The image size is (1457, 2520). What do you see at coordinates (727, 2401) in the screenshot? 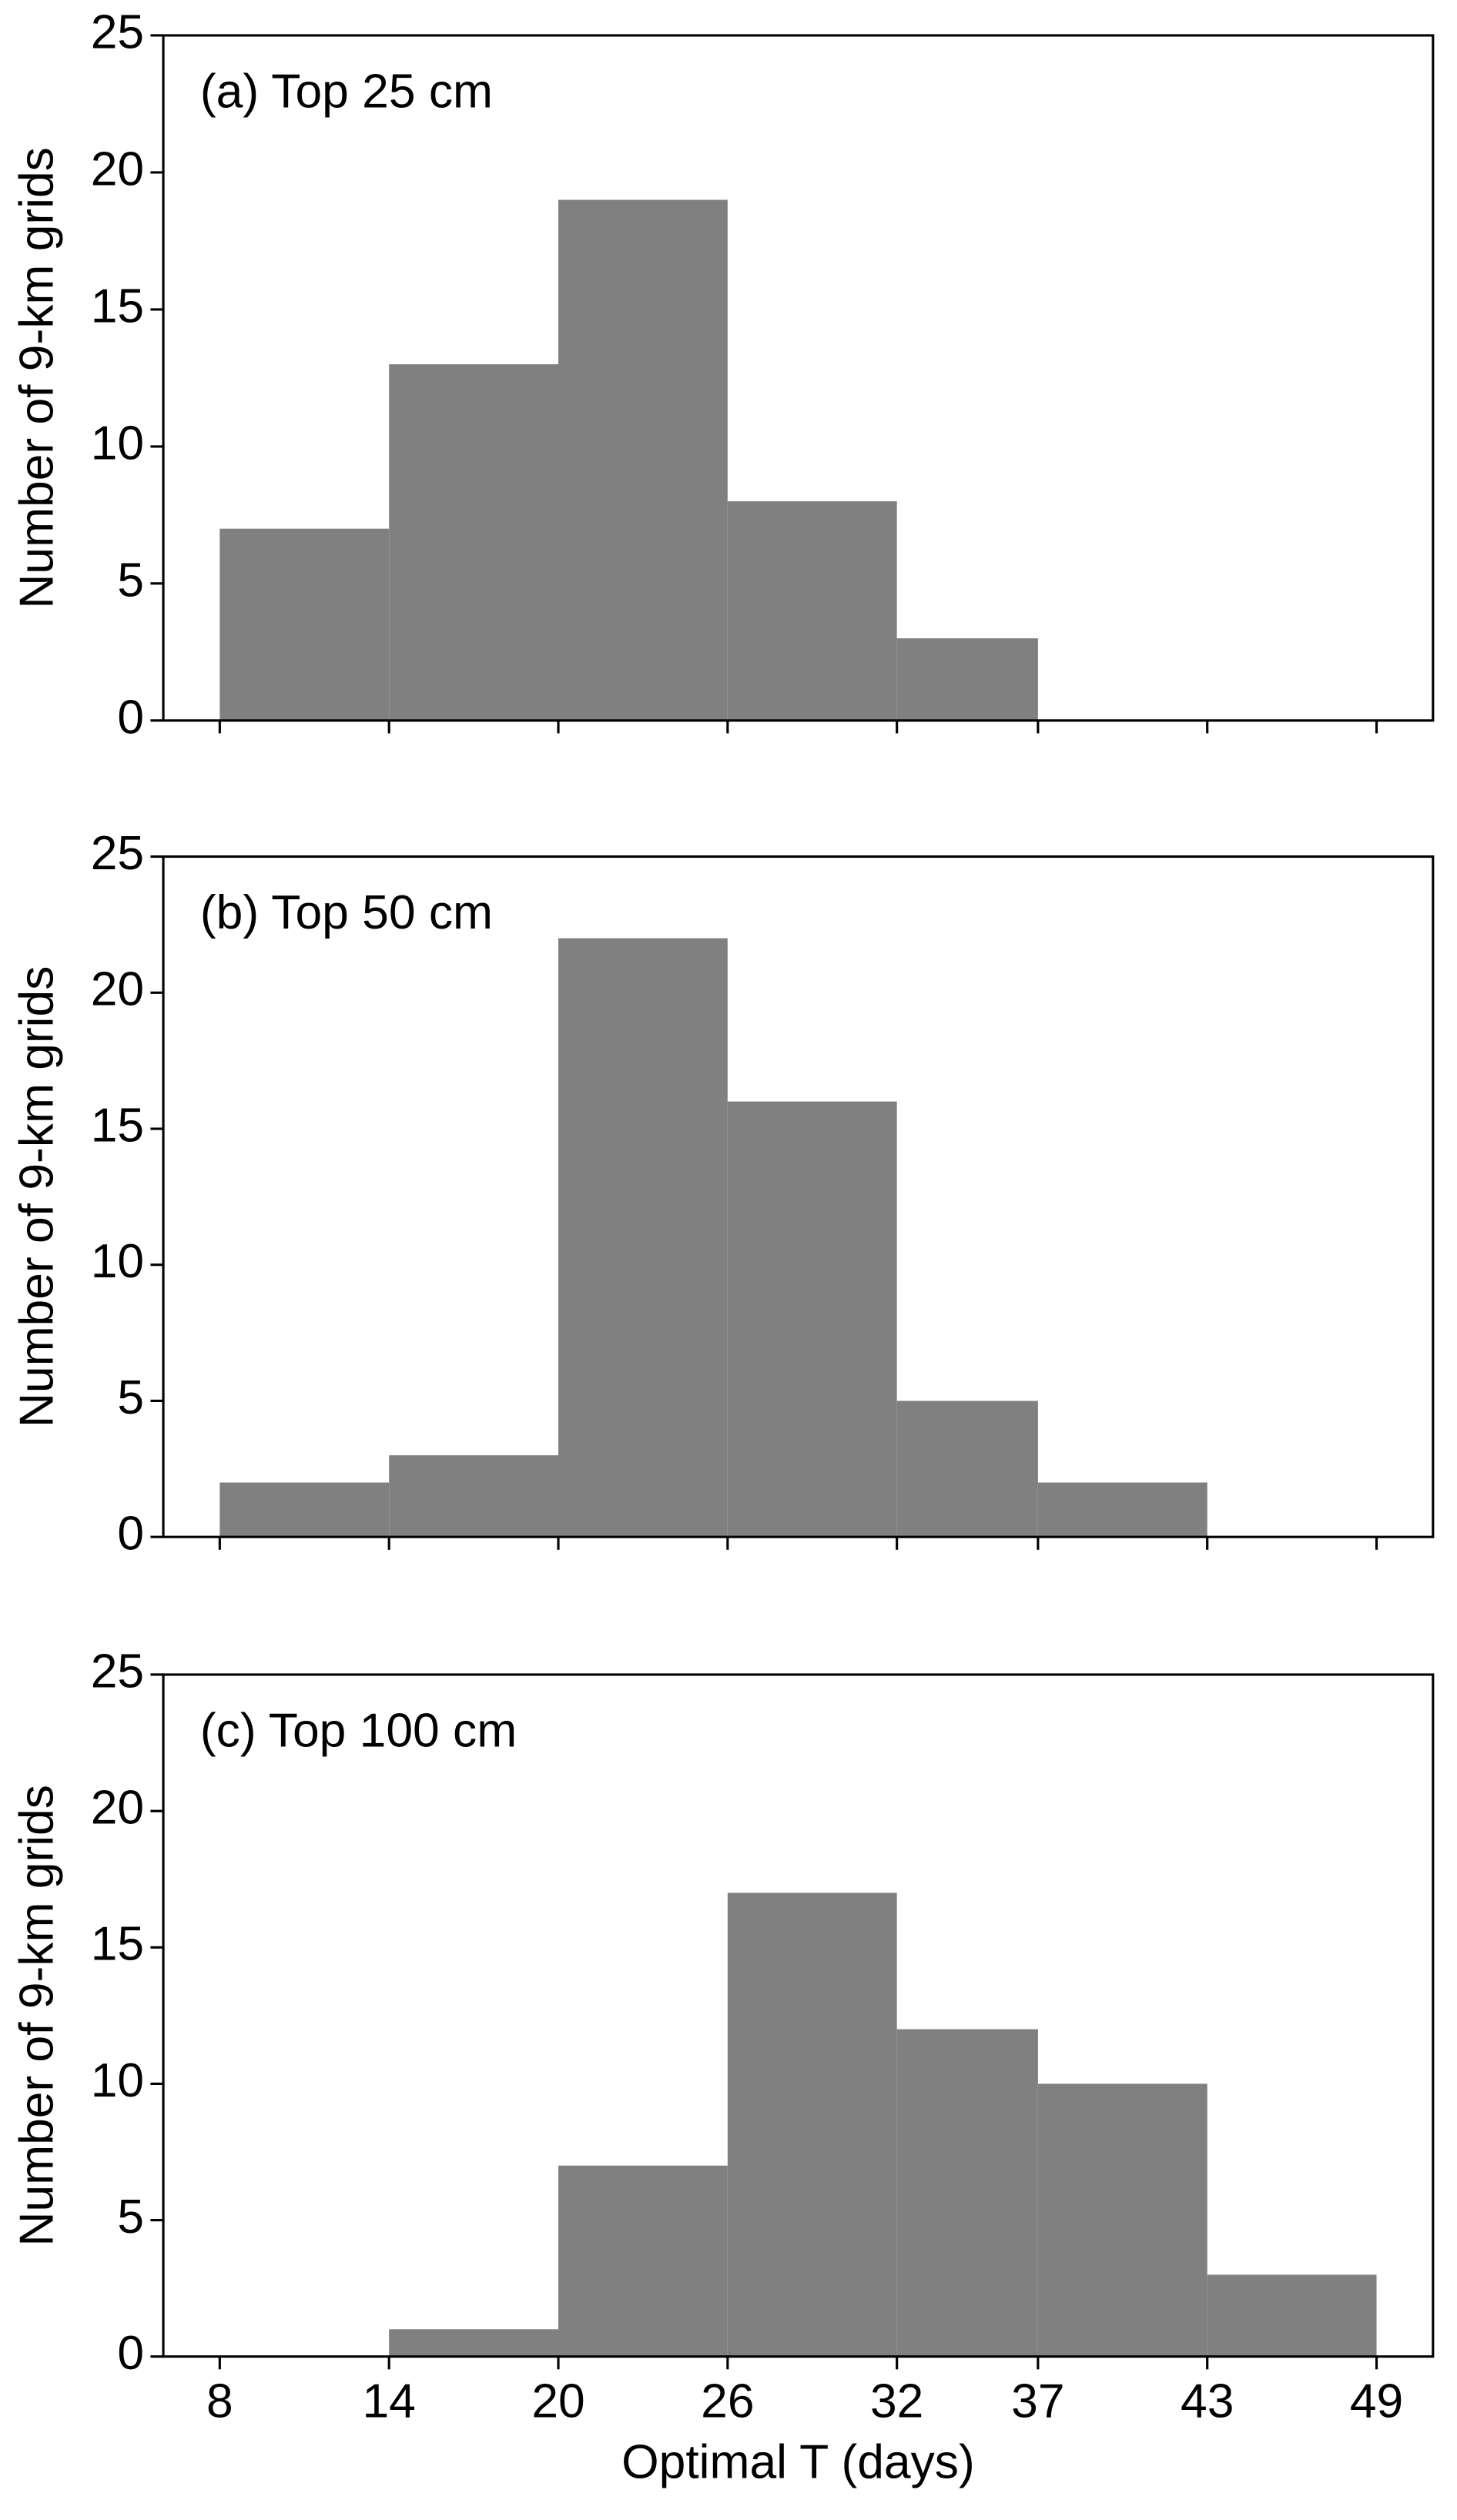
I see `x-tick-label: 26` at bounding box center [727, 2401].